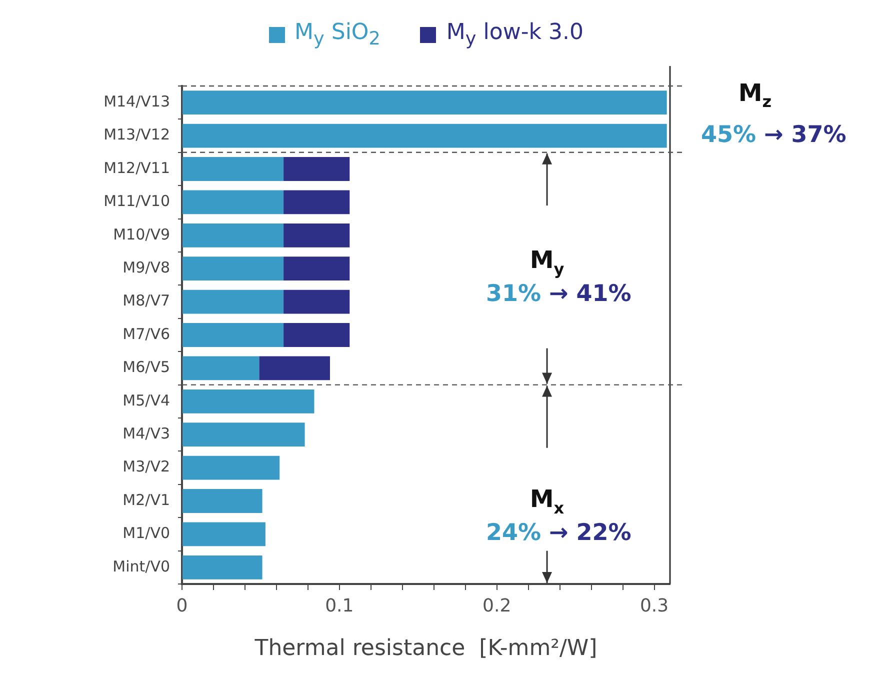 The image size is (896, 685). What do you see at coordinates (146, 333) in the screenshot?
I see `y-tick-label: M7/V6` at bounding box center [146, 333].